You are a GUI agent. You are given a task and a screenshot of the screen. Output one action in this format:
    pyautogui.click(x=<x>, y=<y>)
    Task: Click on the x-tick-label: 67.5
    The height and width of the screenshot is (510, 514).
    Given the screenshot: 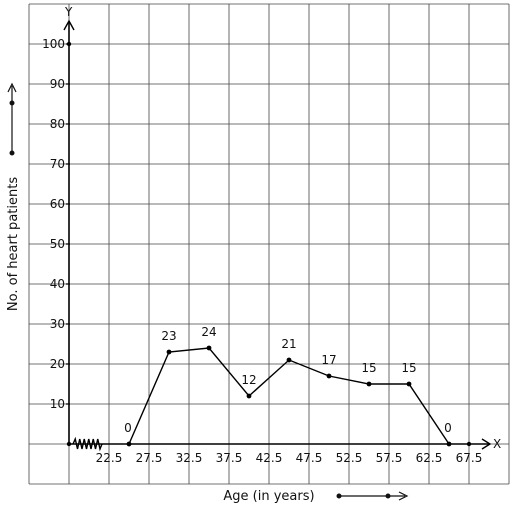 What is the action you would take?
    pyautogui.click(x=469, y=458)
    